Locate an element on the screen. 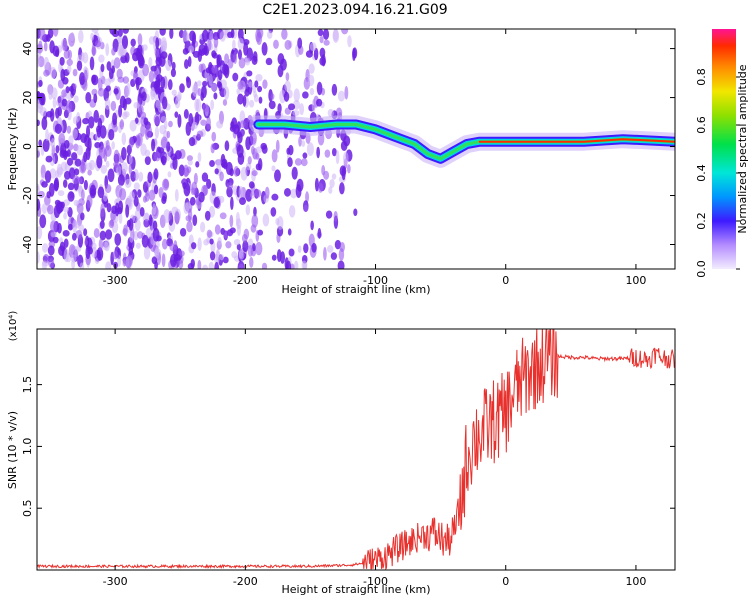 The image size is (750, 600). spectrogram-x-label: Height of straight line (km) is located at coordinates (355, 289).